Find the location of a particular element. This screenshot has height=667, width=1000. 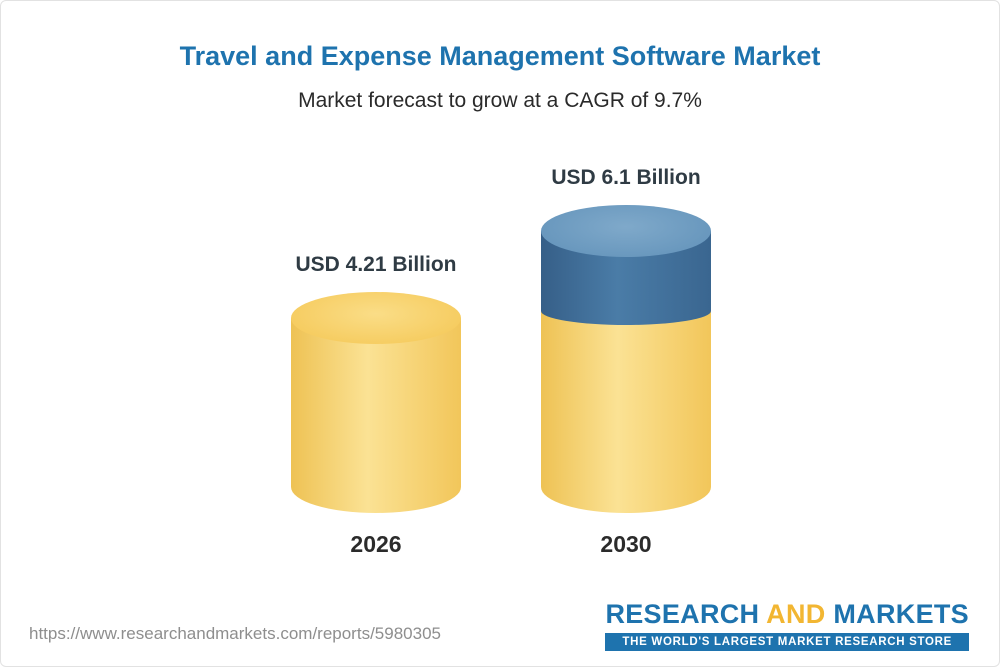

bar-2030-cylinder is located at coordinates (626, 359).